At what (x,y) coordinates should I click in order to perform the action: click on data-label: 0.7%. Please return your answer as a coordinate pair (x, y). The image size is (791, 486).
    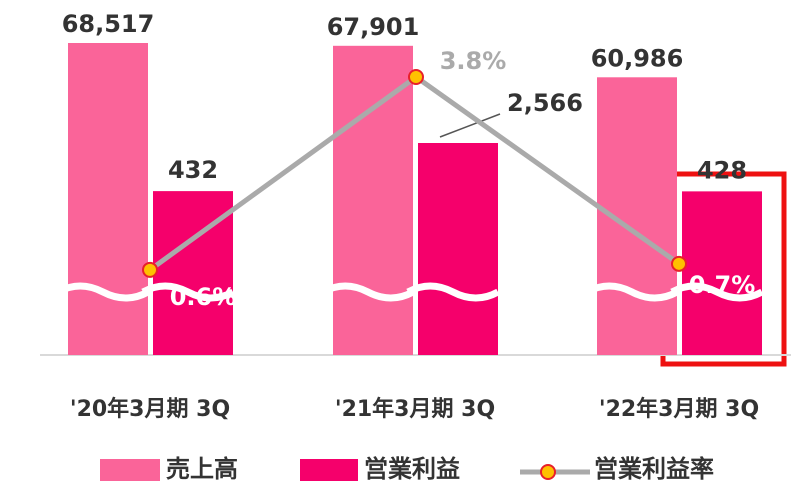
    Looking at the image, I should click on (722, 285).